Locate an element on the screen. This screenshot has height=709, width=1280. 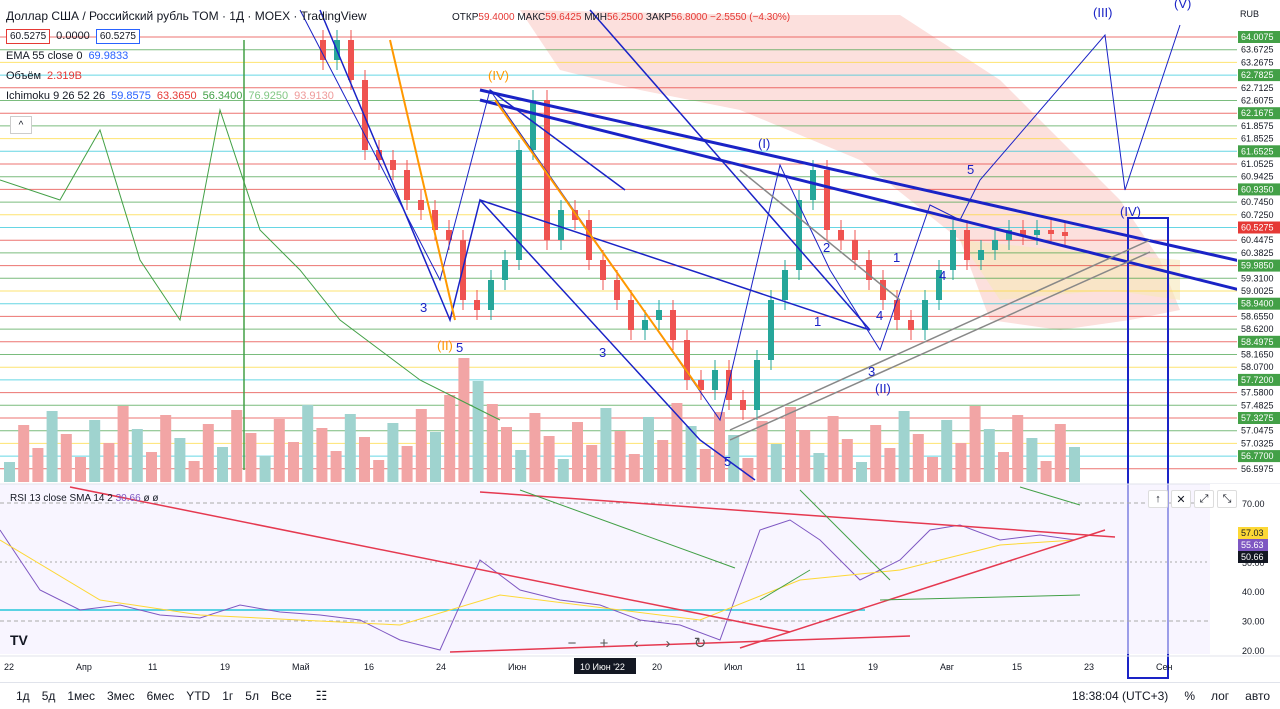
time-tick: Апр is located at coordinates (84, 667).